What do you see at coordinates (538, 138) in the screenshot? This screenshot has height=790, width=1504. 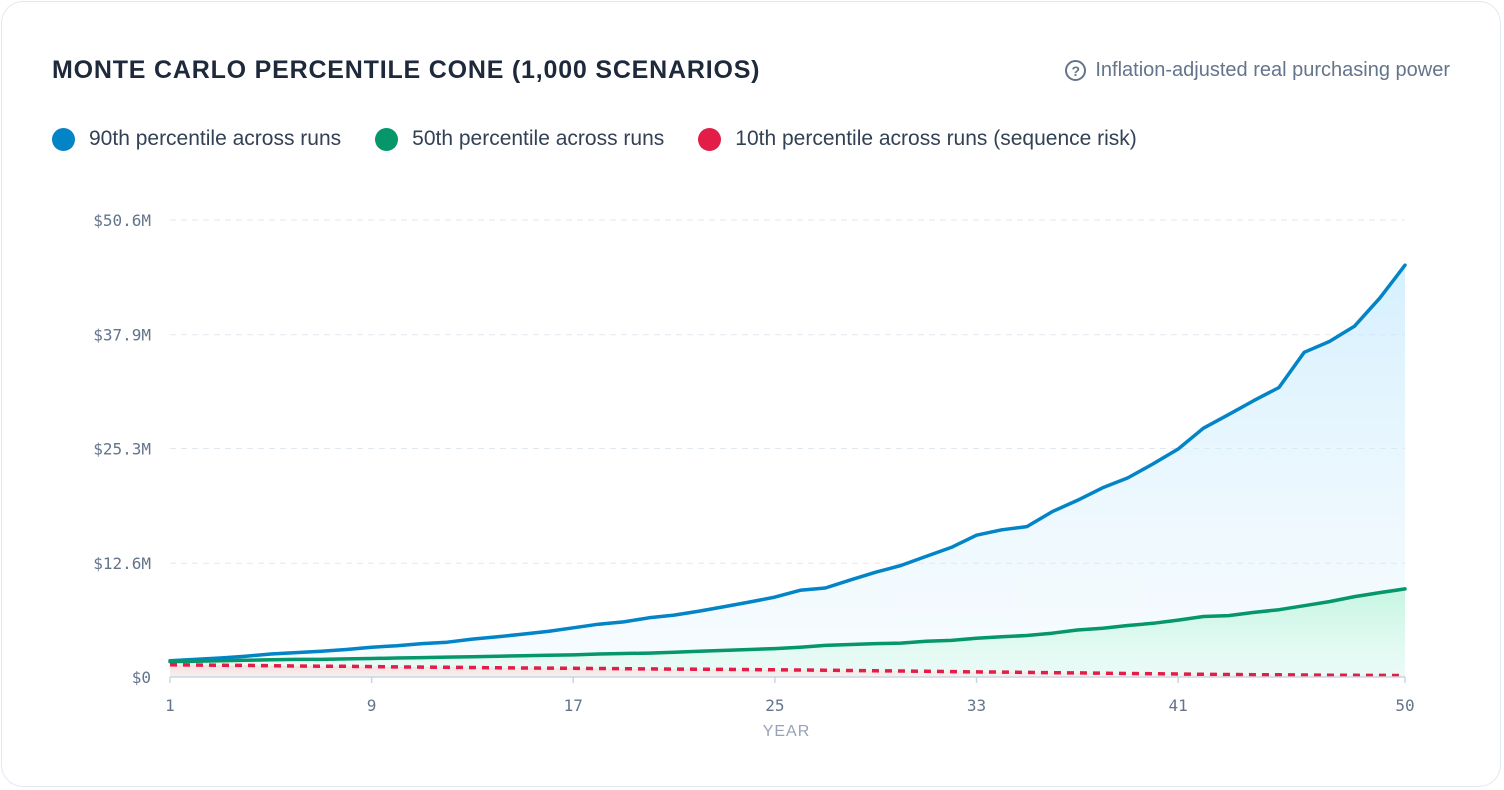 I see `legend-label-p50: 50th percentile across runs` at bounding box center [538, 138].